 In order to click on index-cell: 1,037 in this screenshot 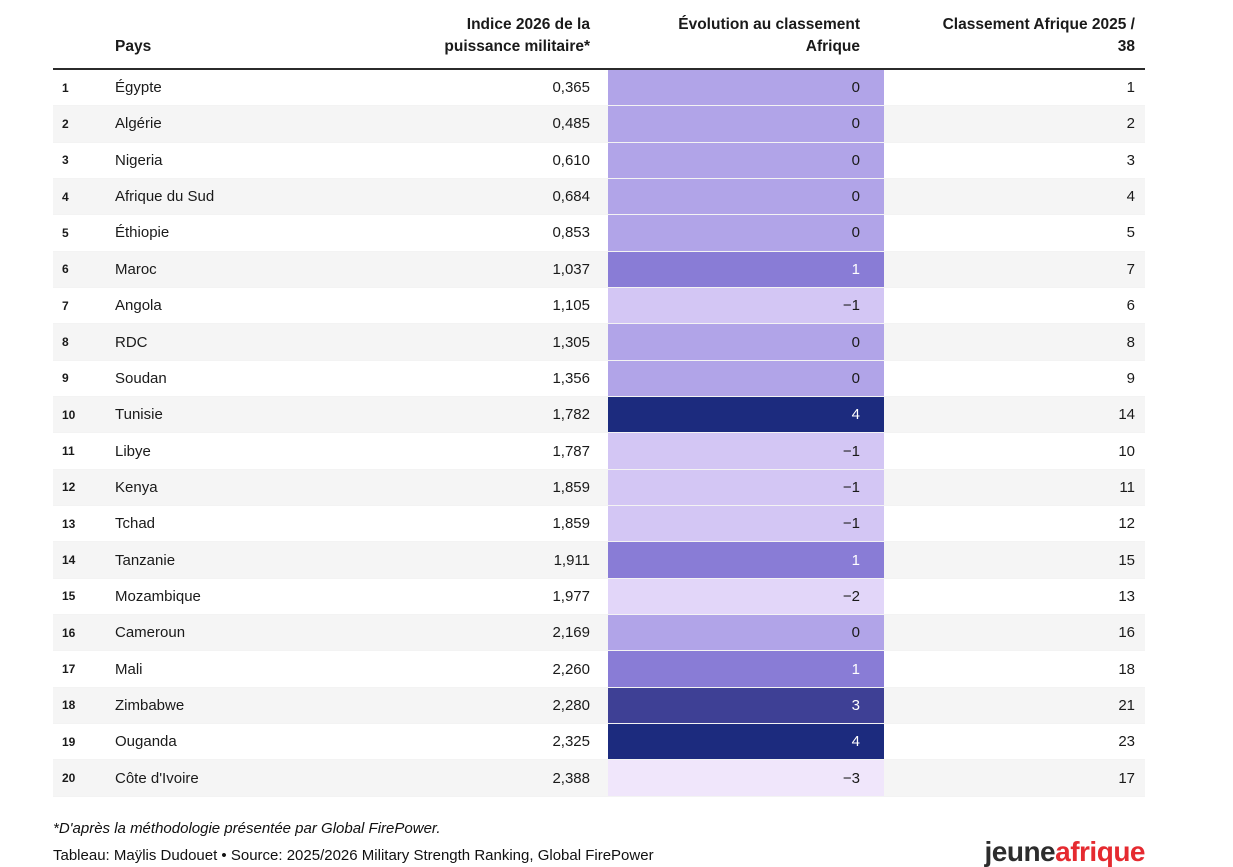, I will do `click(510, 270)`.